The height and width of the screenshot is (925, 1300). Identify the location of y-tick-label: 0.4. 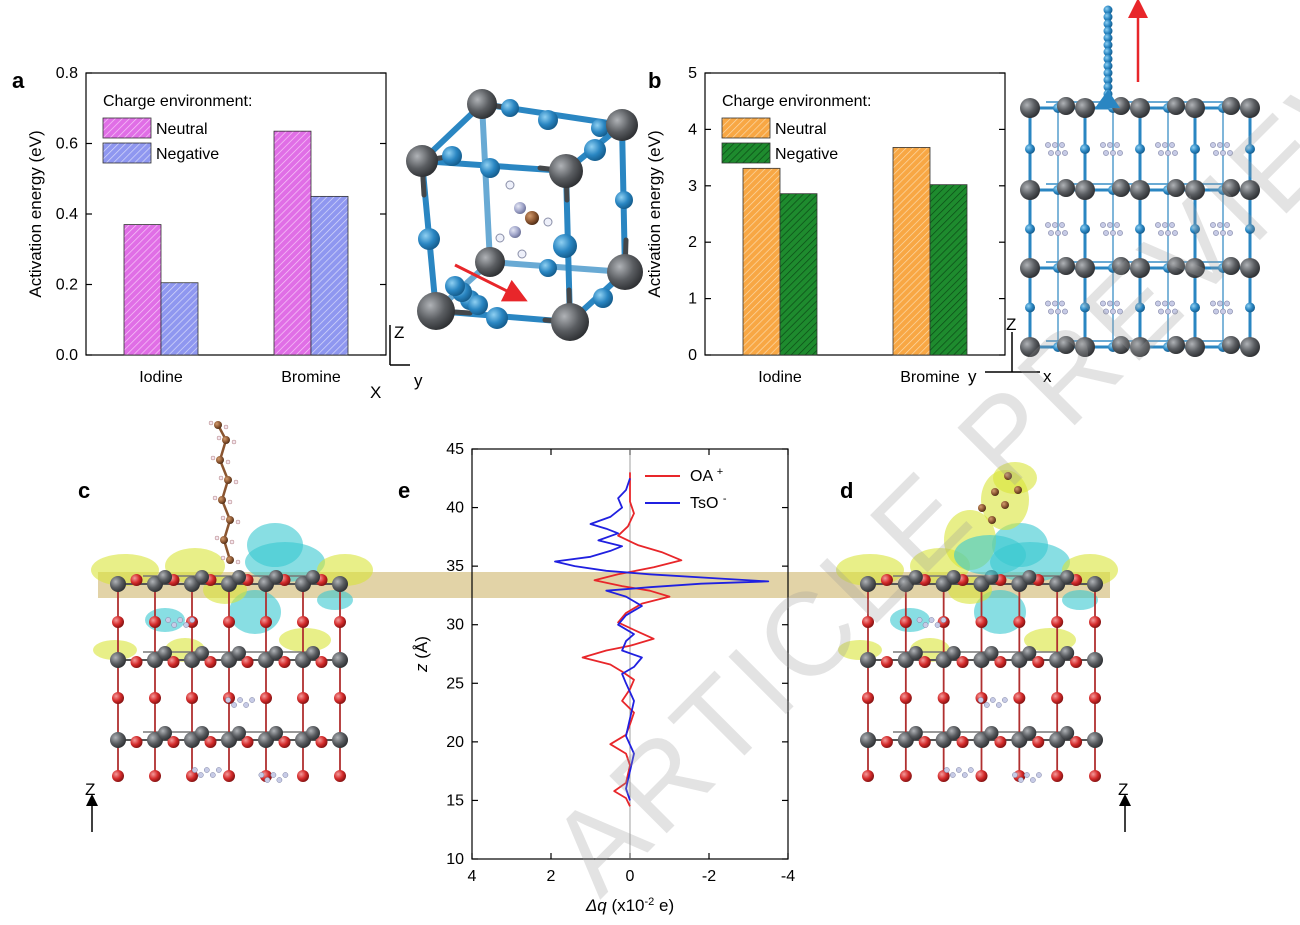
(67, 214).